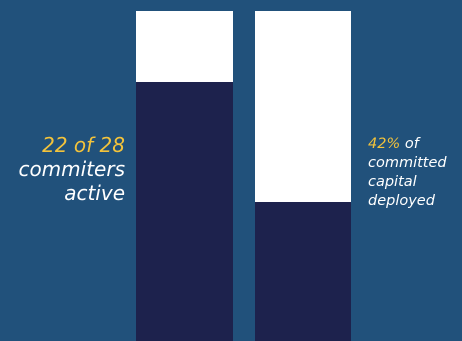 This screenshot has height=341, width=462. What do you see at coordinates (303, 271) in the screenshot?
I see `capital-deployed-fill` at bounding box center [303, 271].